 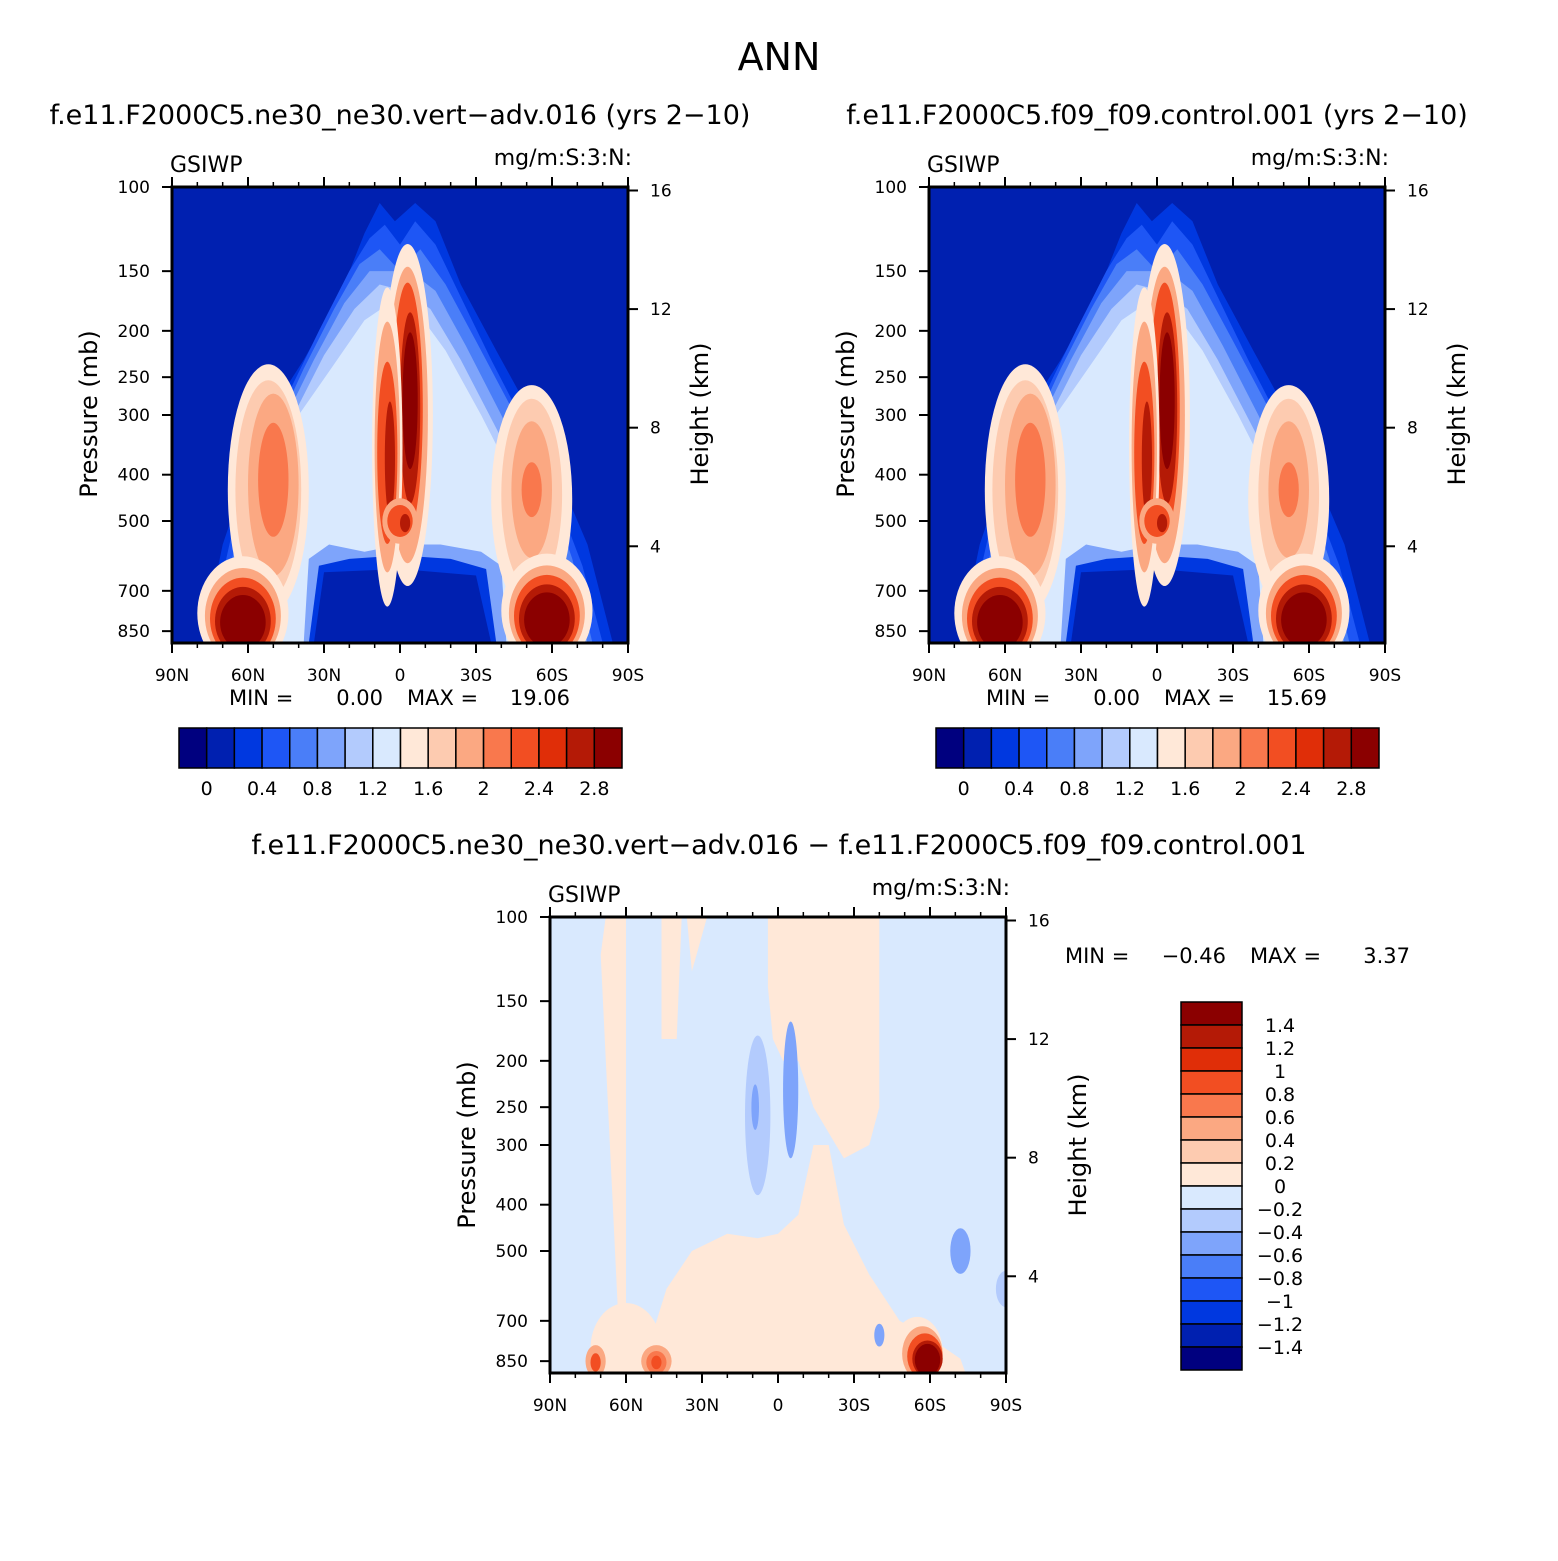 I want to click on panel-2-colorbar: 0 0.4 0.8 1.2 1.6 2 2.4 2.8, so click(x=1157, y=763).